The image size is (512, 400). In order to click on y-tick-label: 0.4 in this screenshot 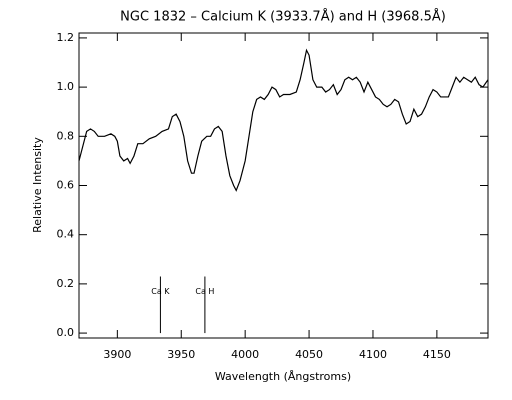, I will do `click(66, 234)`.